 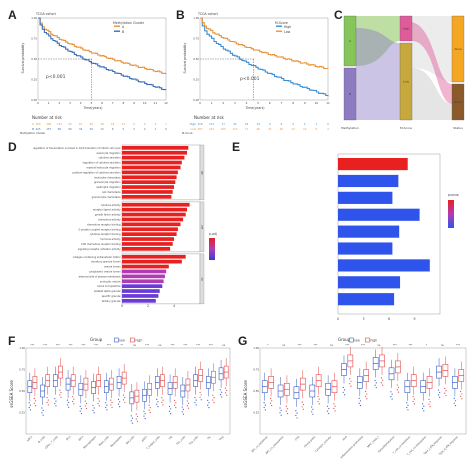 I want to click on km-curve-a, so click(x=102, y=45).